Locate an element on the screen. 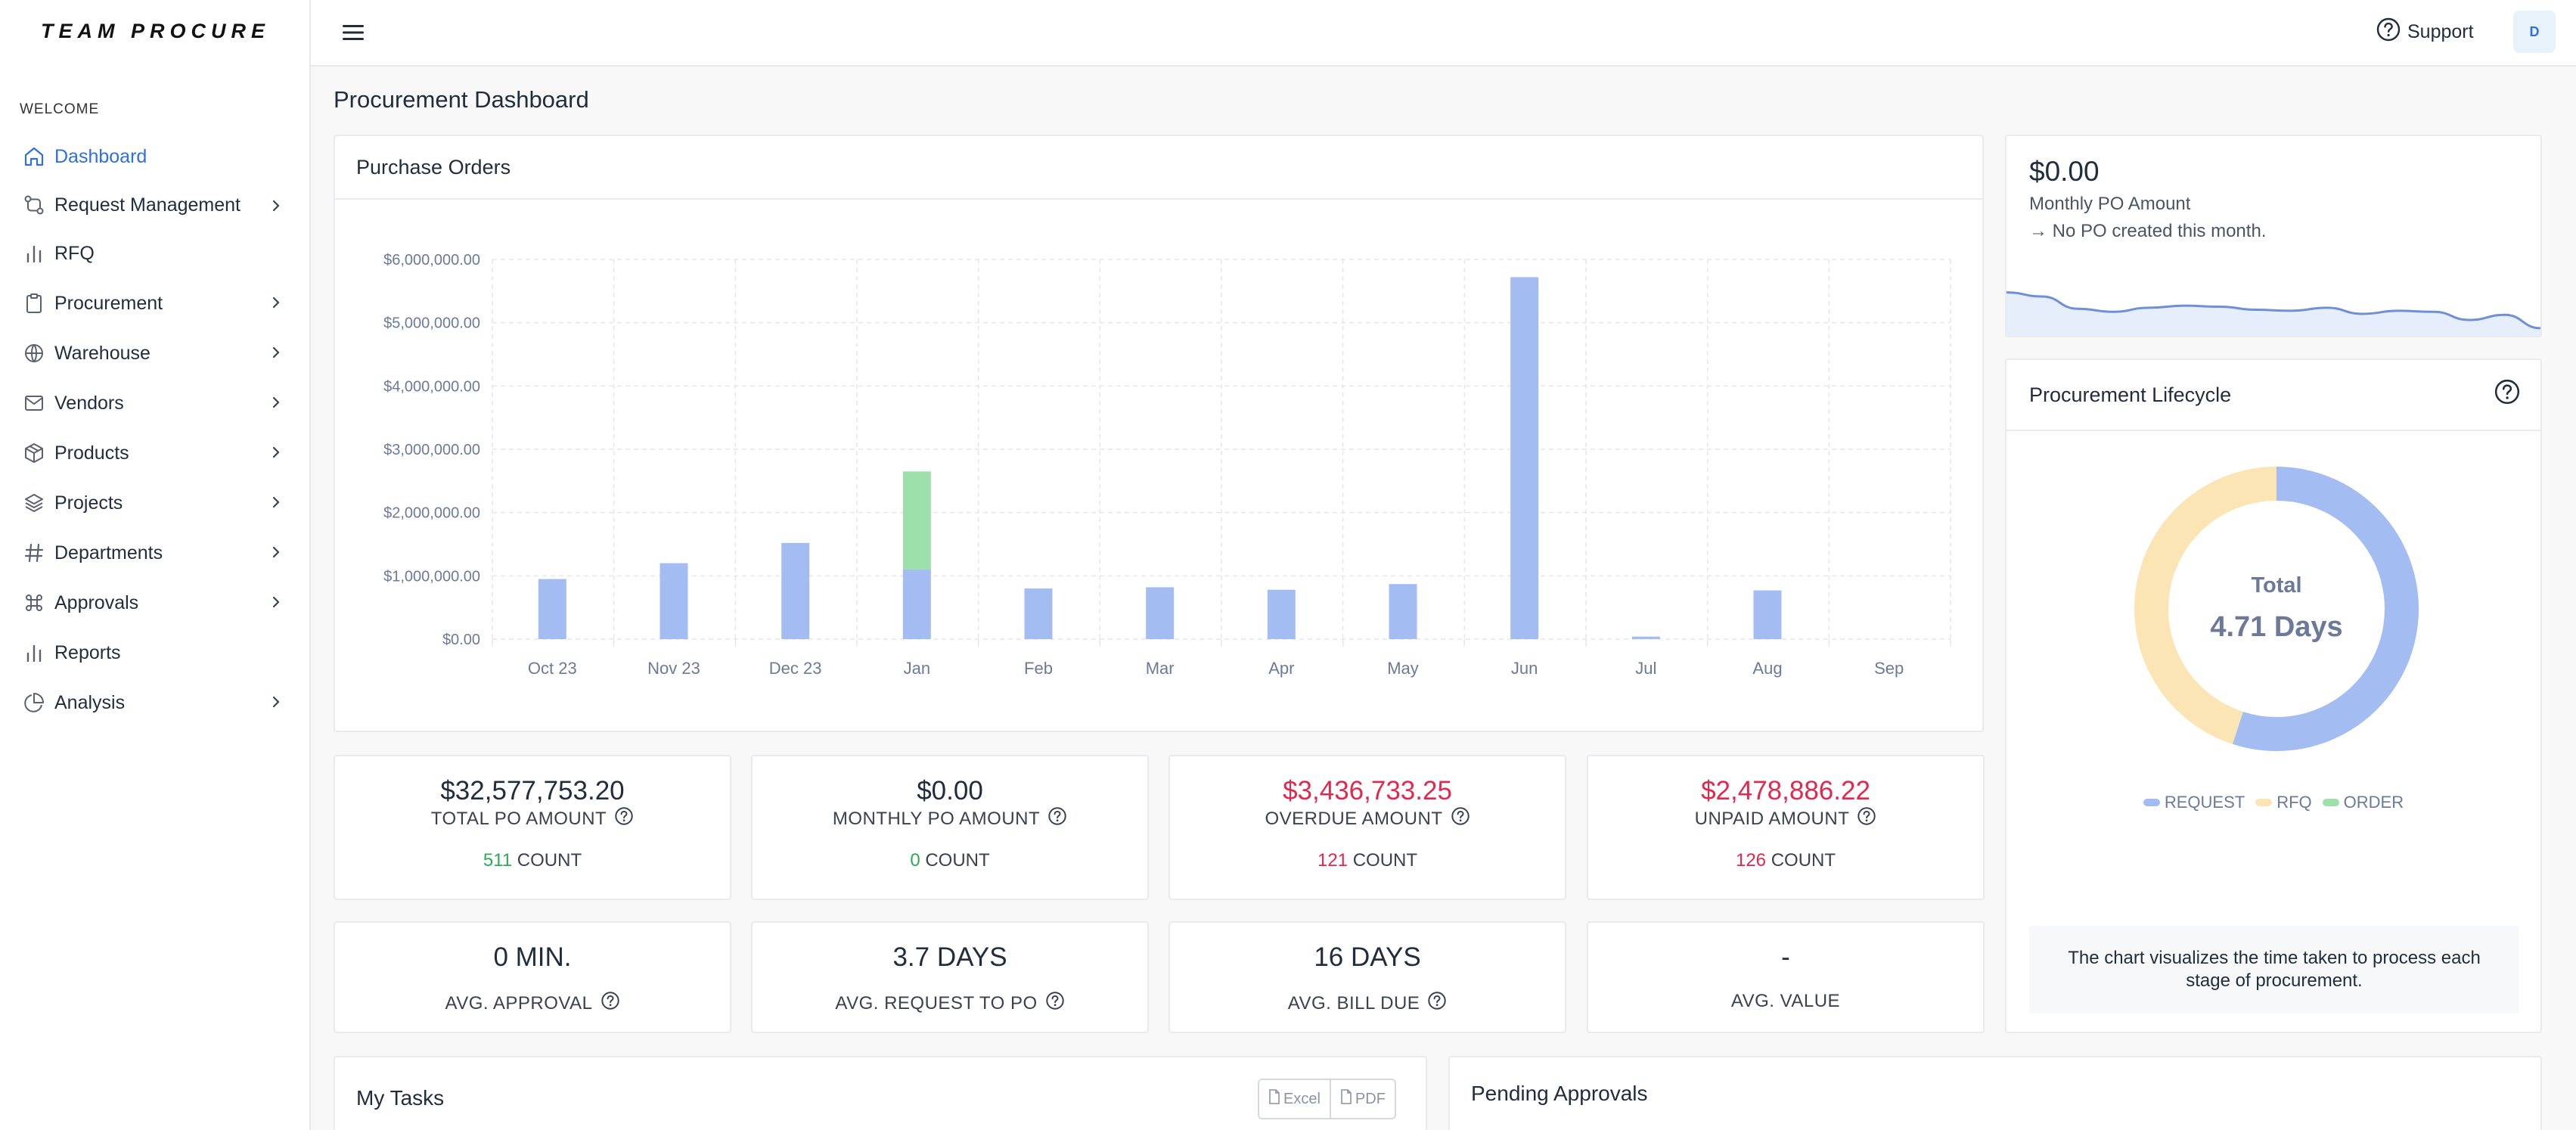 This screenshot has width=2576, height=1130. avg-kpi-label: AVG. APPROVAL is located at coordinates (519, 1003).